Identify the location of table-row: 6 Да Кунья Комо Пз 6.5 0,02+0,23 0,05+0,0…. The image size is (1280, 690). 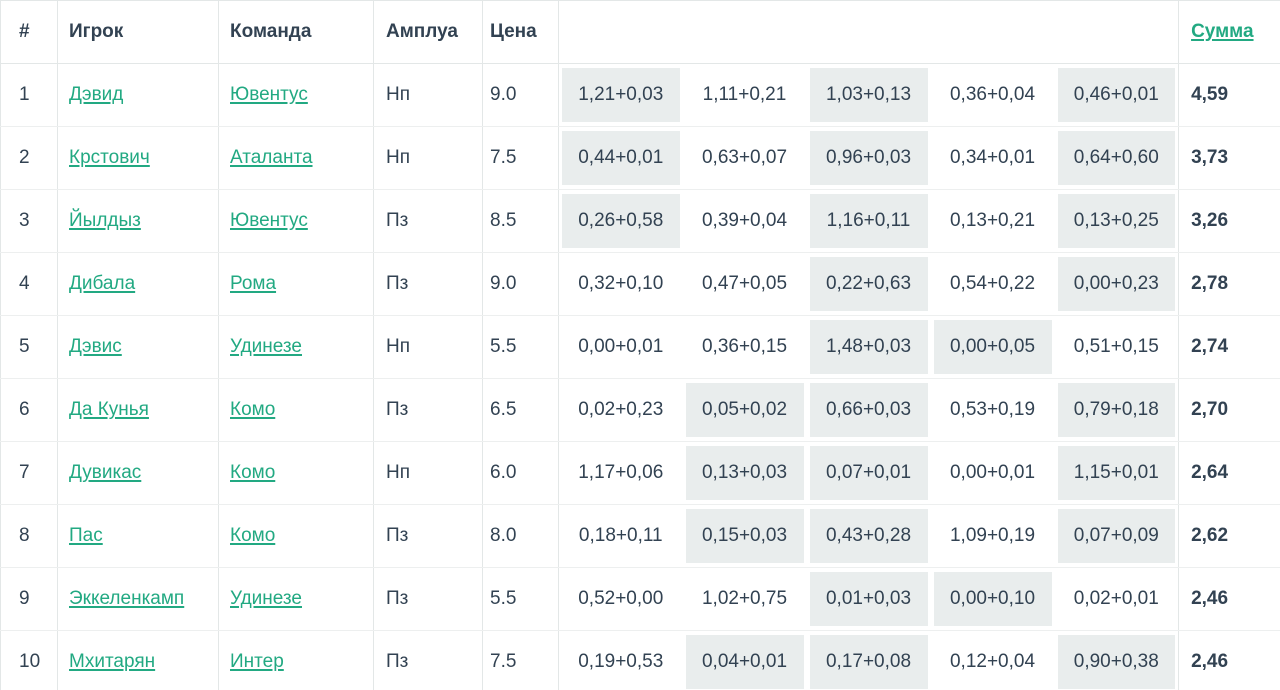
(640, 410).